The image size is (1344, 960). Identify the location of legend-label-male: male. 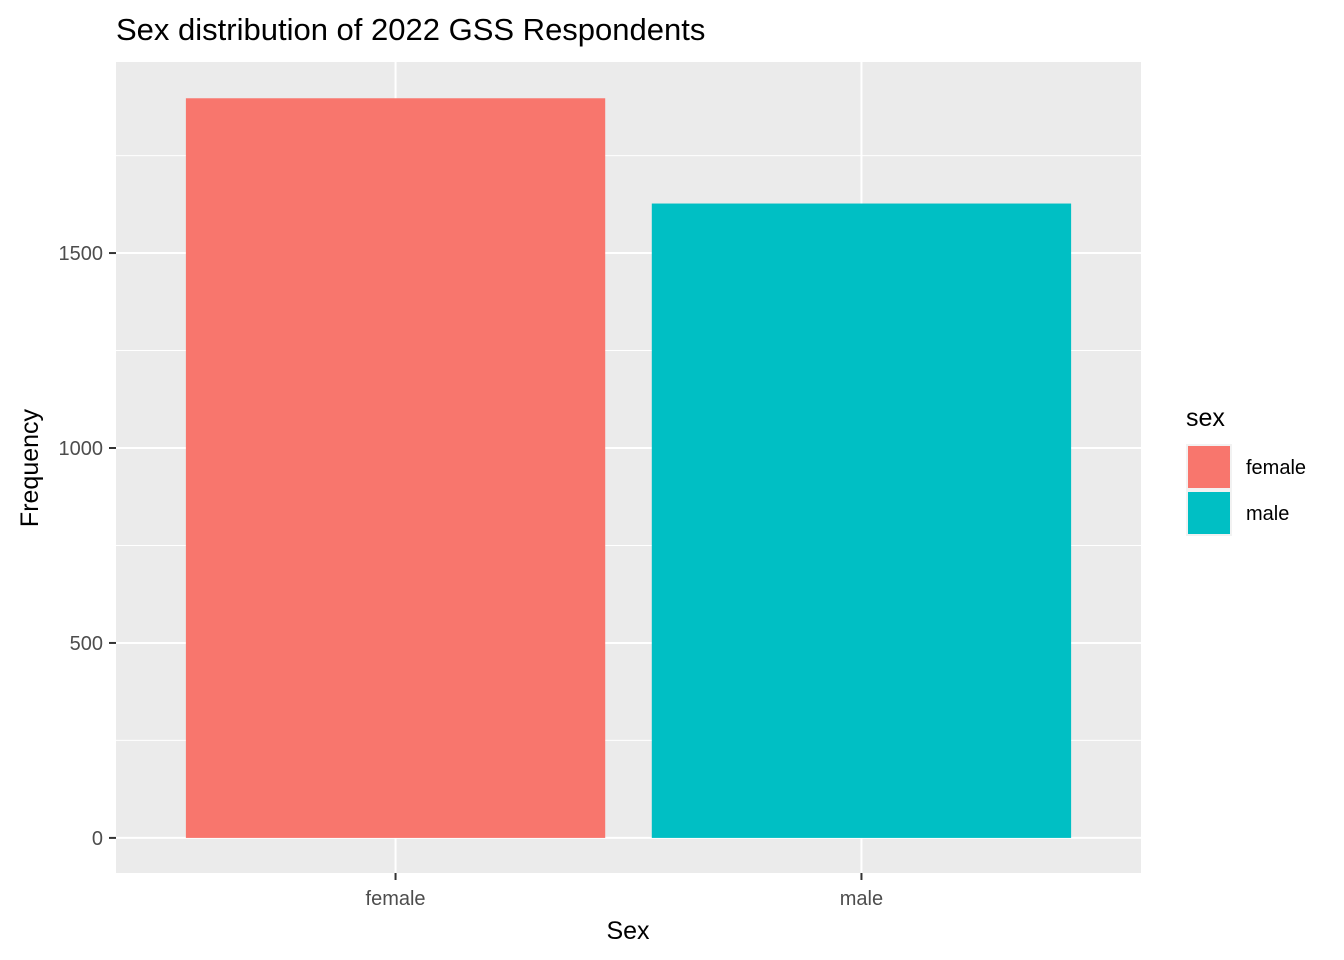
(1267, 514).